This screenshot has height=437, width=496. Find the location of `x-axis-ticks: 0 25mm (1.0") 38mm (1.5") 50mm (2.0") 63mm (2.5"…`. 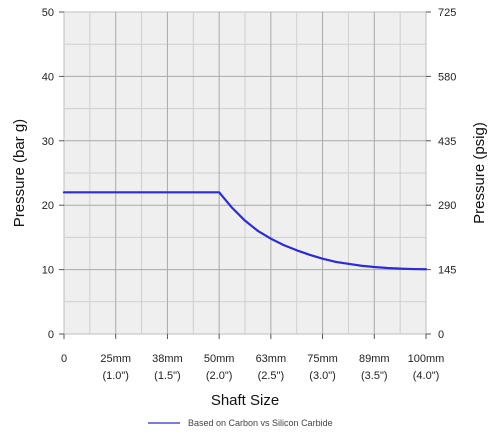

x-axis-ticks: 0 25mm (1.0") 38mm (1.5") 50mm (2.0") 63mm (2.5"… is located at coordinates (252, 358).